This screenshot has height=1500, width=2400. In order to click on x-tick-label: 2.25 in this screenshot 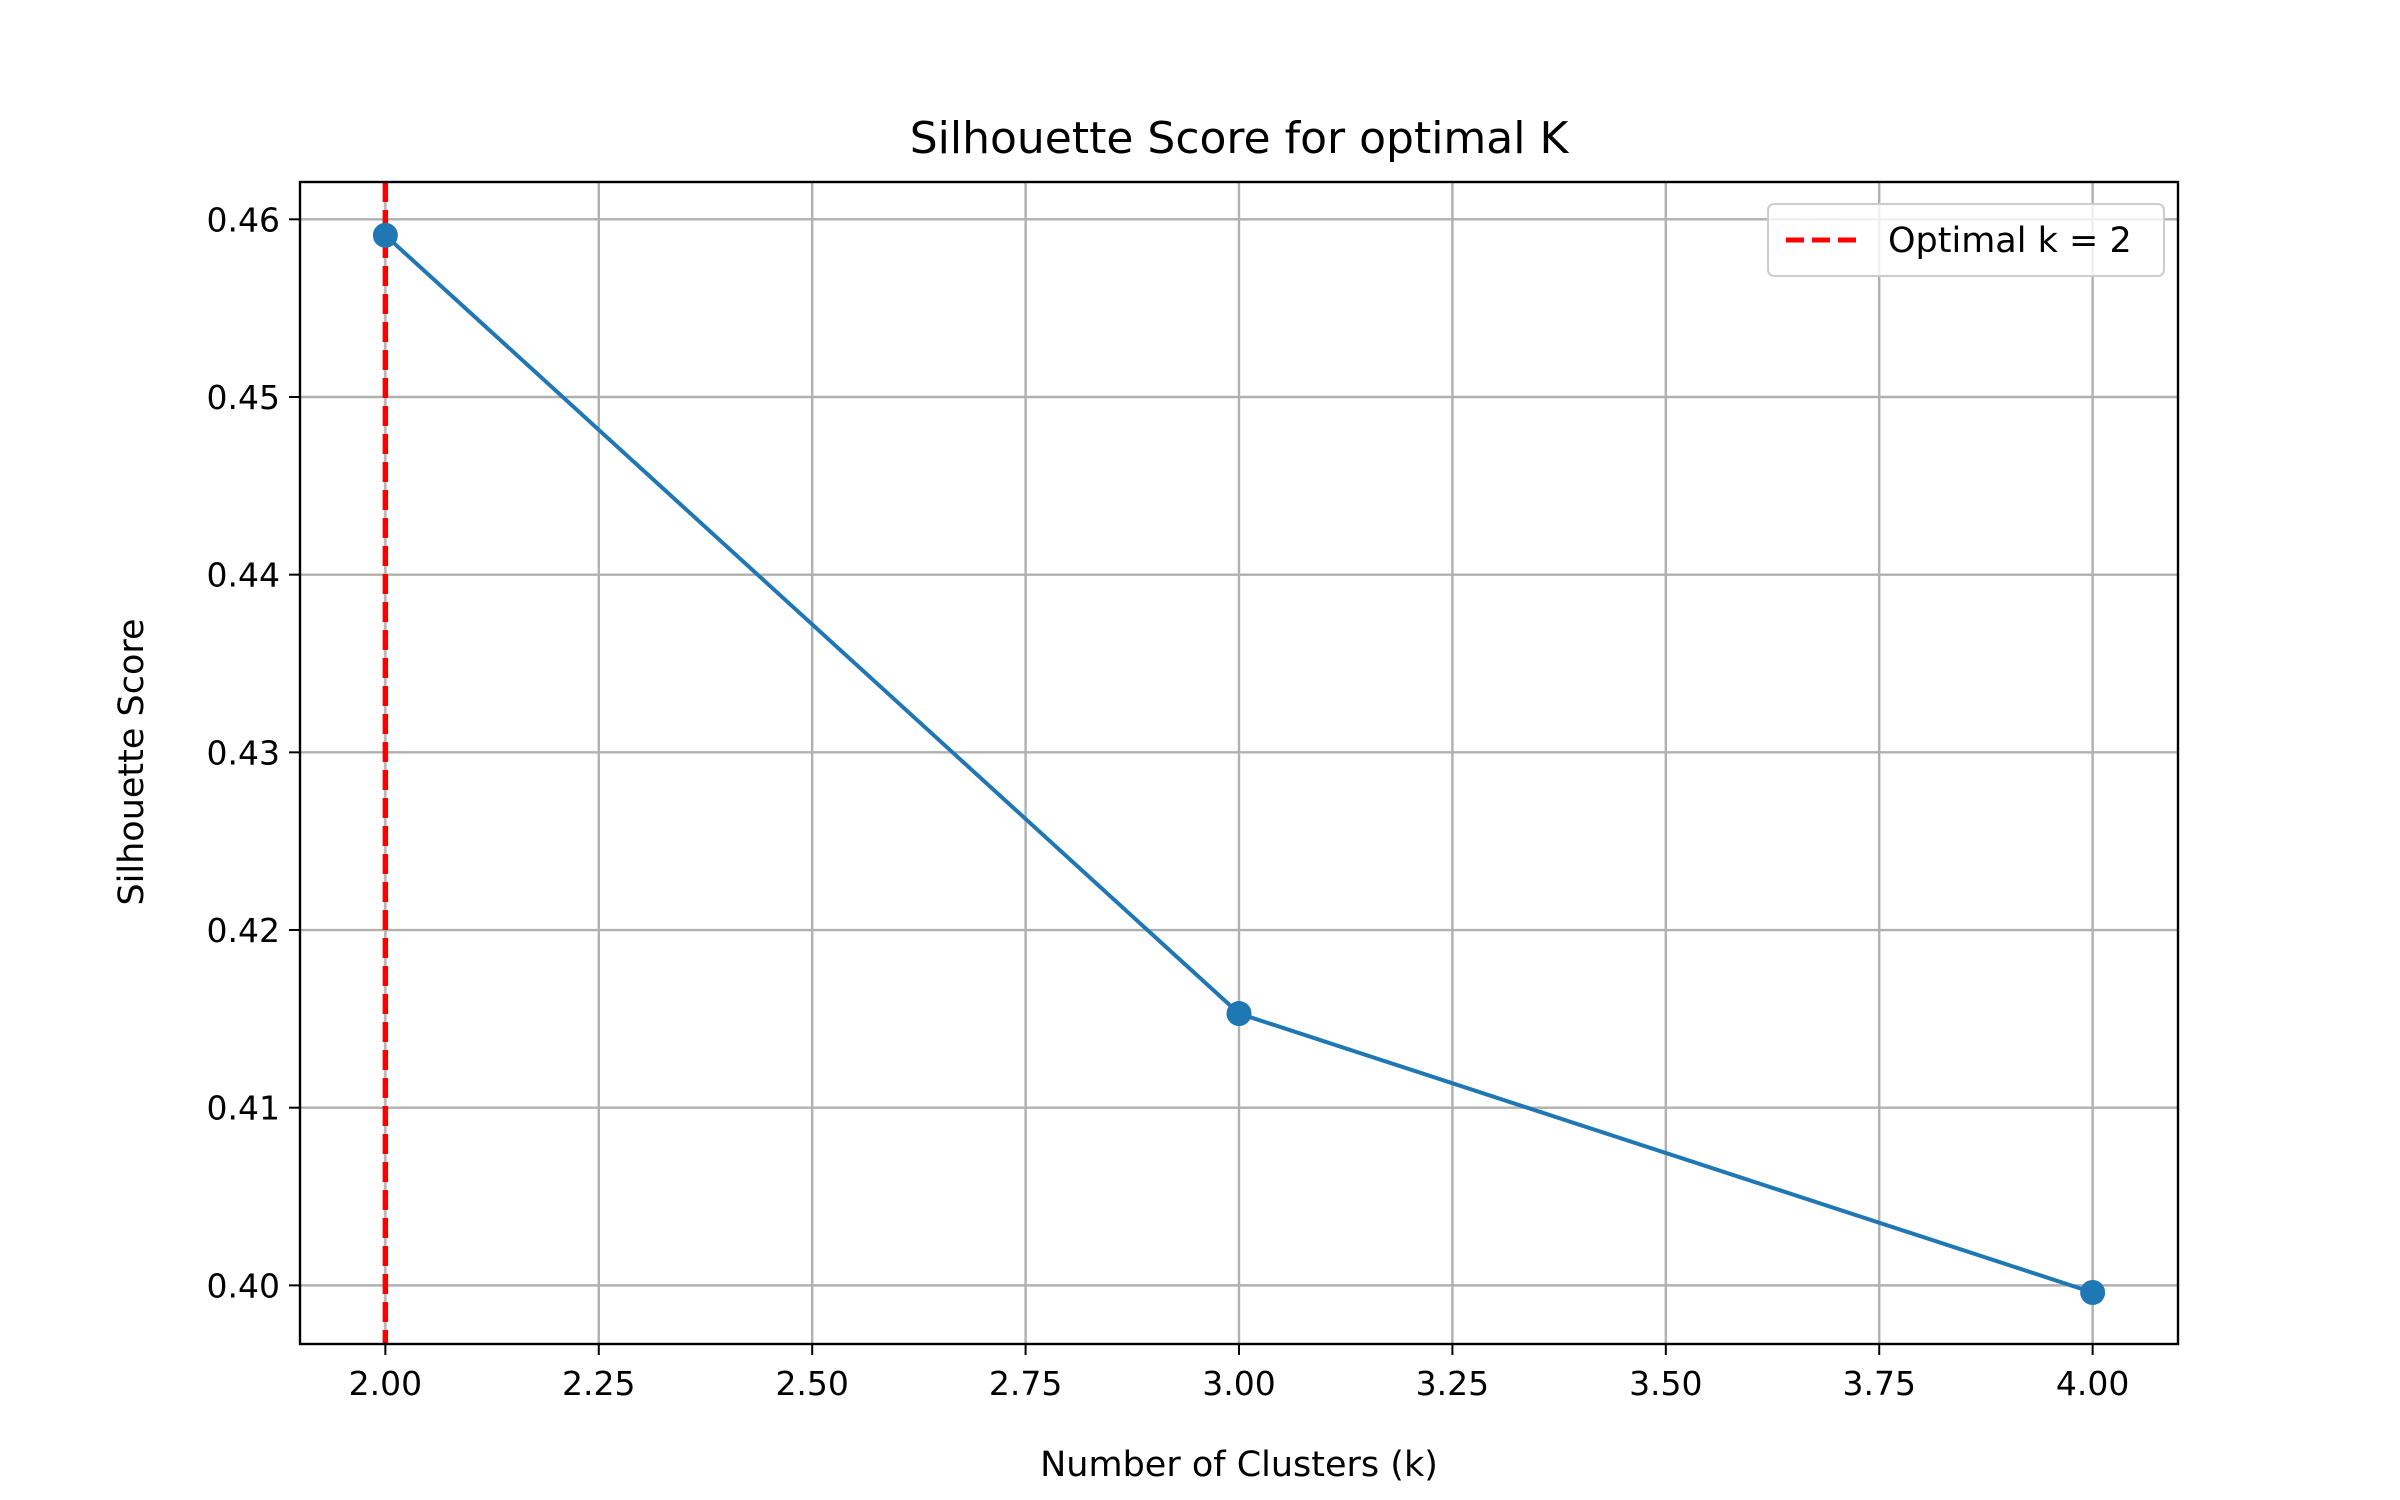, I will do `click(598, 1383)`.